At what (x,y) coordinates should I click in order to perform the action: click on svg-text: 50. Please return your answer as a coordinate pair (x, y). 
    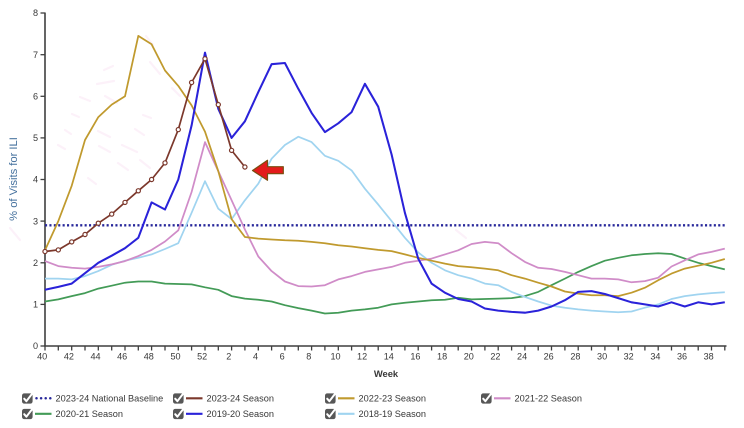
    Looking at the image, I should click on (175, 357).